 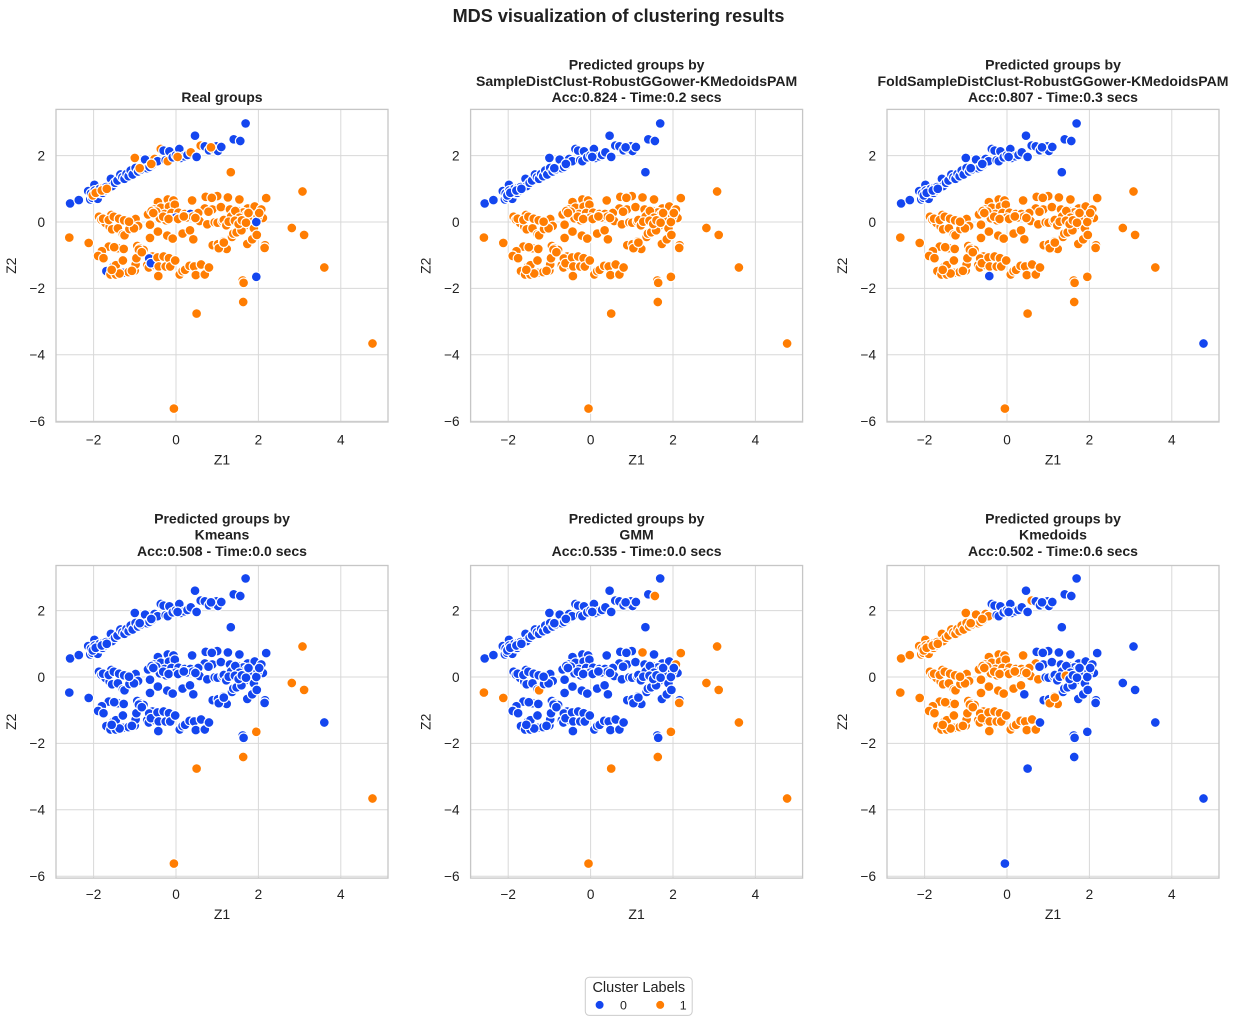 What do you see at coordinates (636, 81) in the screenshot?
I see `svg-text:SampleDistClust-RobustGGower-K: SampleDistClust-RobustGGower-KMedoidsPAM` at bounding box center [636, 81].